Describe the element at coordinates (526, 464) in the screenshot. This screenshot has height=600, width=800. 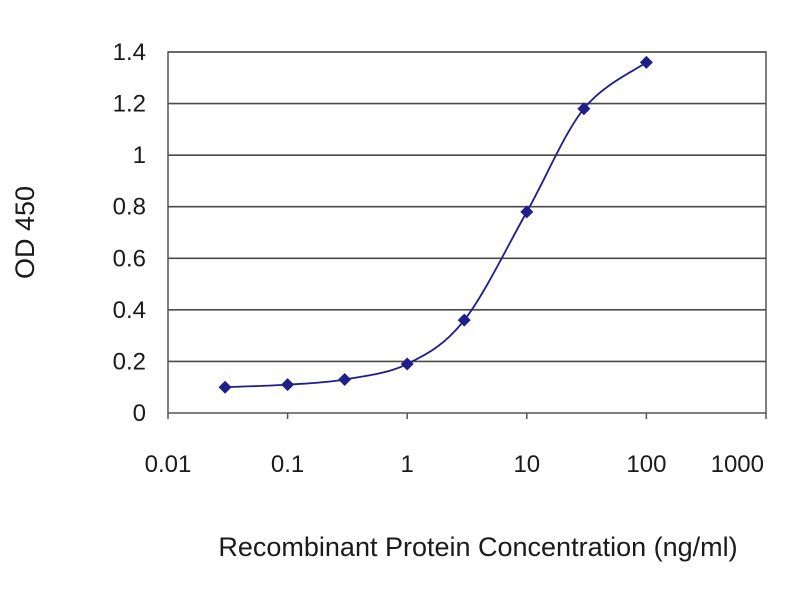
I see `x-tick-label: 10` at that location.